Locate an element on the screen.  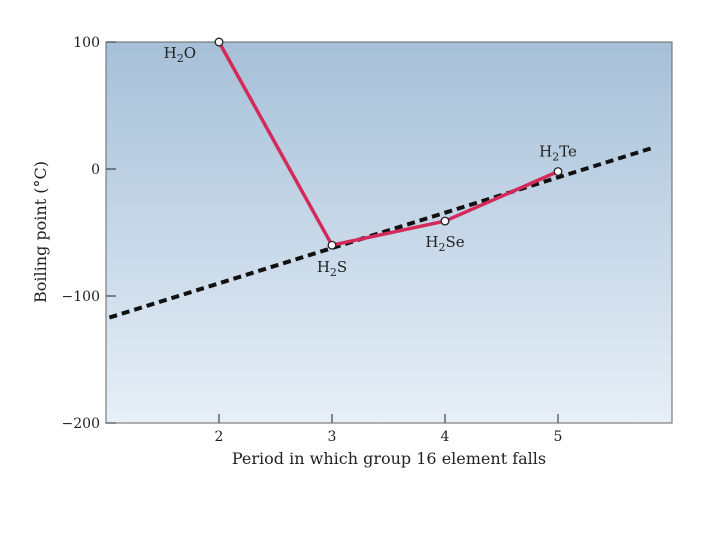
point-label-4: H2Se is located at coordinates (444, 243).